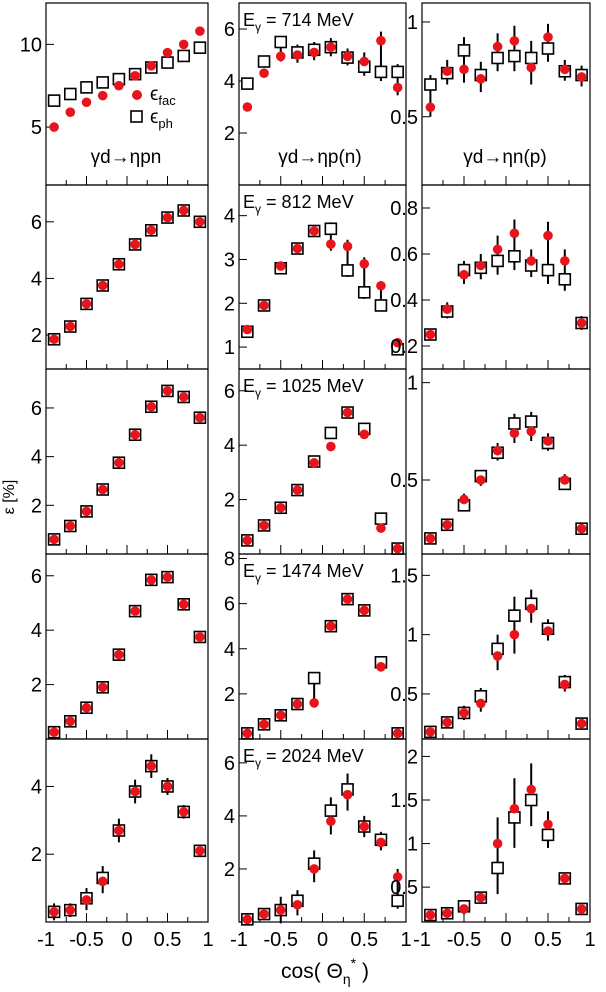 This screenshot has height=992, width=606. Describe the element at coordinates (490, 461) in the screenshot. I see `panel-r2-c2: 0.51` at that location.